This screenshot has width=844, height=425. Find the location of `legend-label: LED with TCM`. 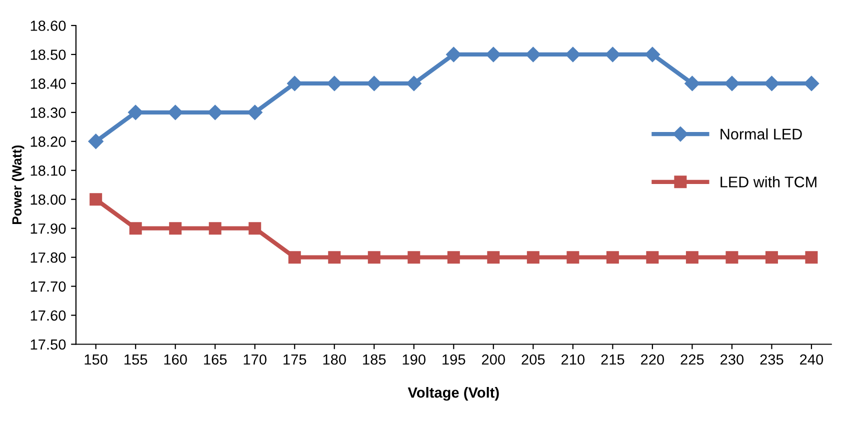

legend-label: LED with TCM is located at coordinates (768, 182).